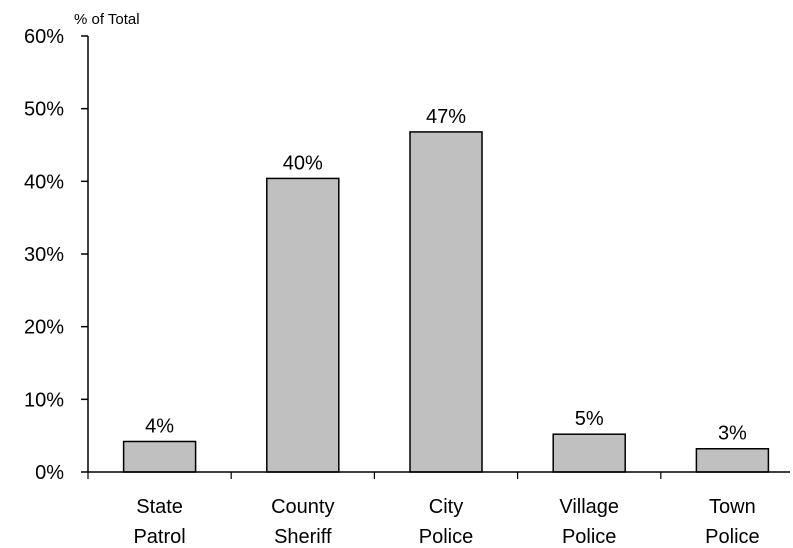  Describe the element at coordinates (446, 117) in the screenshot. I see `data-label: 47%` at that location.